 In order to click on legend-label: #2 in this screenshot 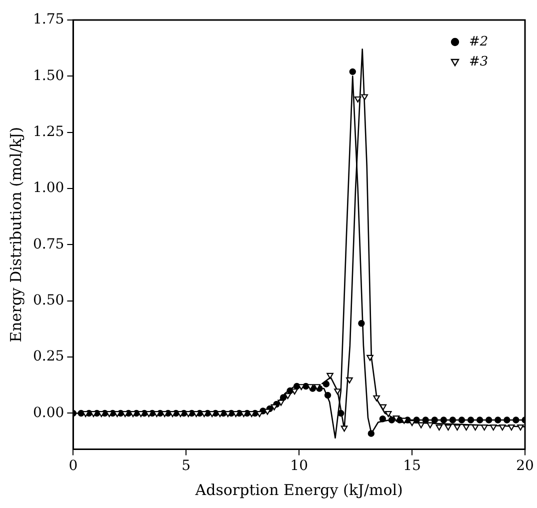, I will do `click(478, 42)`.